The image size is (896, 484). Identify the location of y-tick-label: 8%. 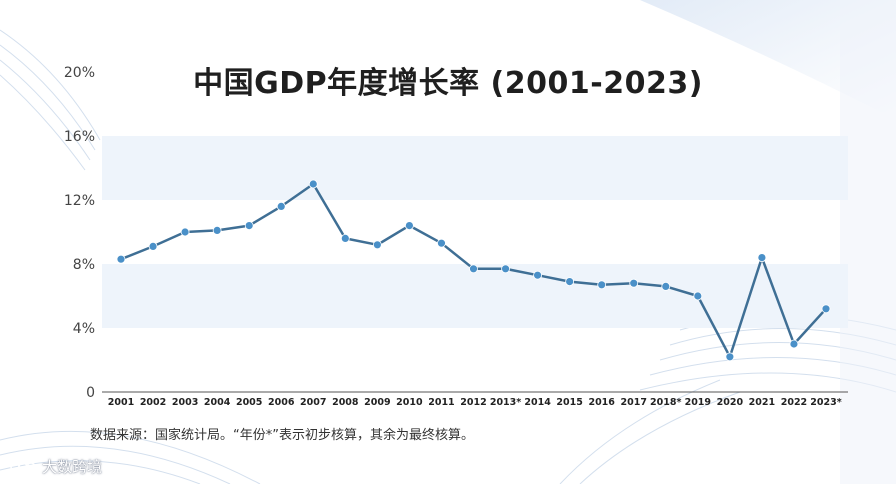
(84, 265).